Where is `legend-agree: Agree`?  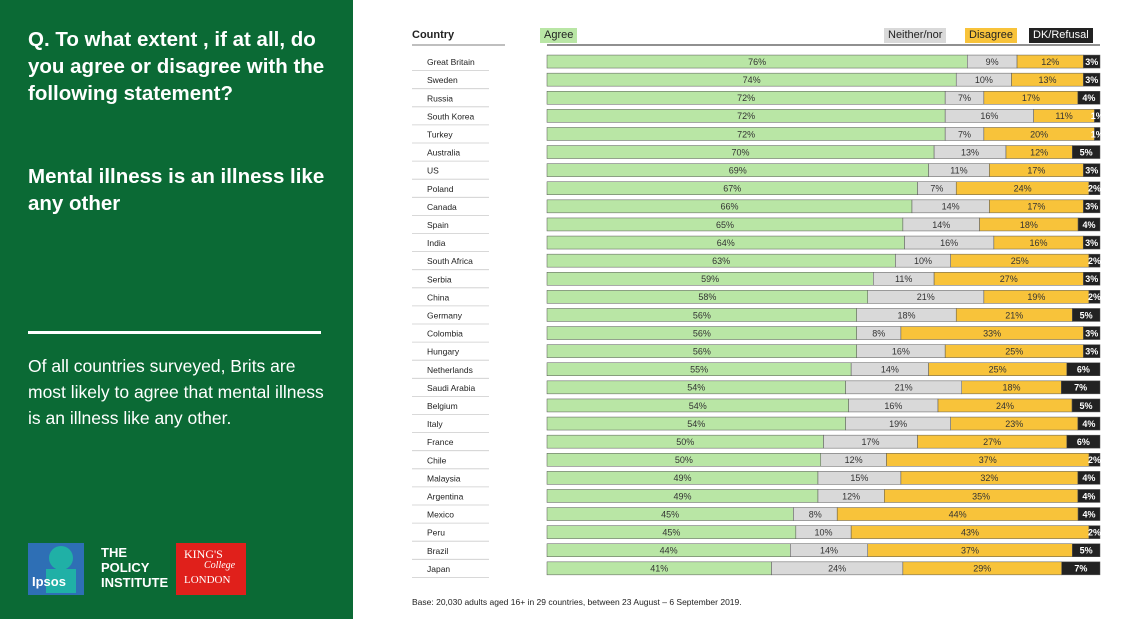 legend-agree: Agree is located at coordinates (559, 35).